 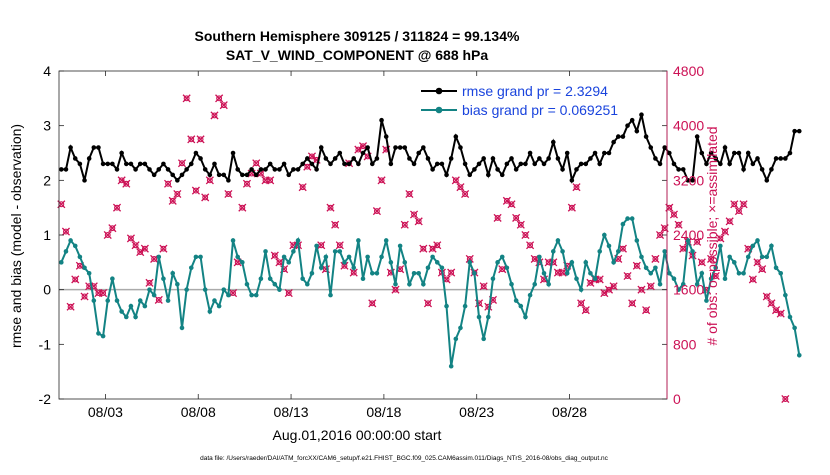 I want to click on rmse-line, so click(x=430, y=149).